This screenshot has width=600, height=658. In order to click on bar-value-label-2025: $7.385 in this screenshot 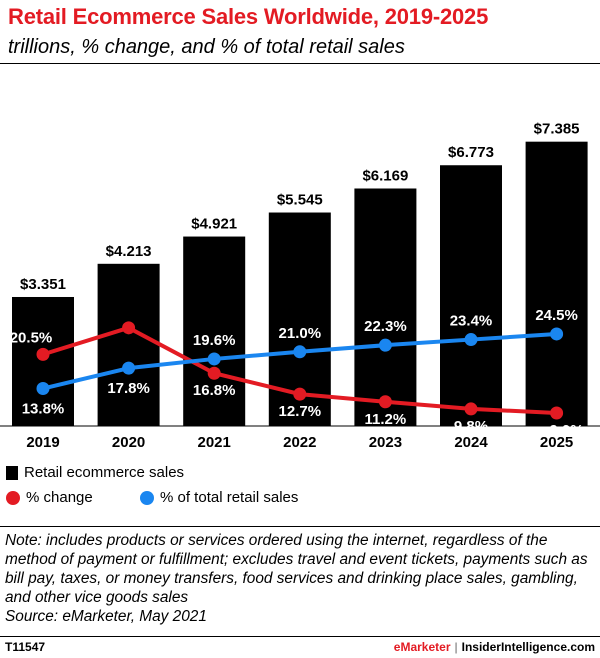, I will do `click(557, 129)`.